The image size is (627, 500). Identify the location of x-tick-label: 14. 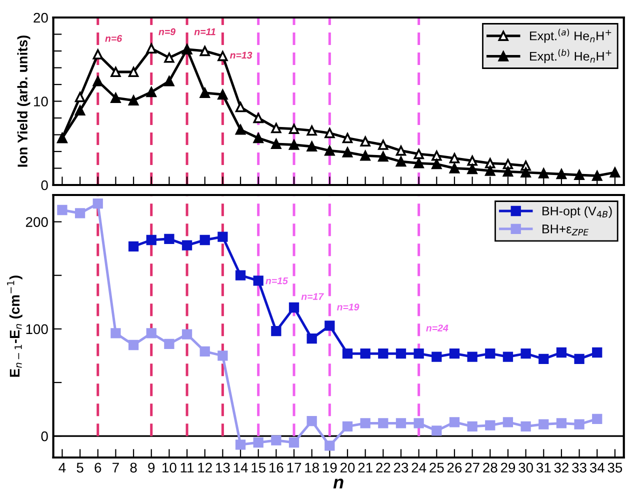
(241, 467).